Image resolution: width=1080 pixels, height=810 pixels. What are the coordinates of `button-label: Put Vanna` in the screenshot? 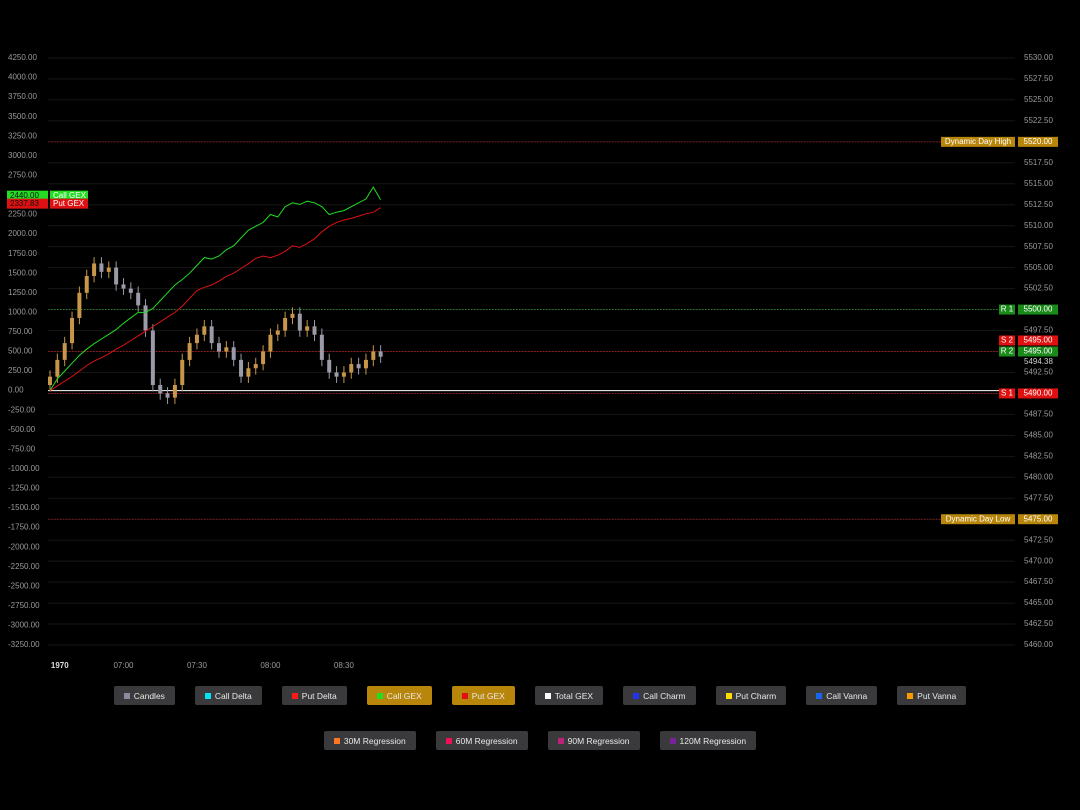 It's located at (937, 695).